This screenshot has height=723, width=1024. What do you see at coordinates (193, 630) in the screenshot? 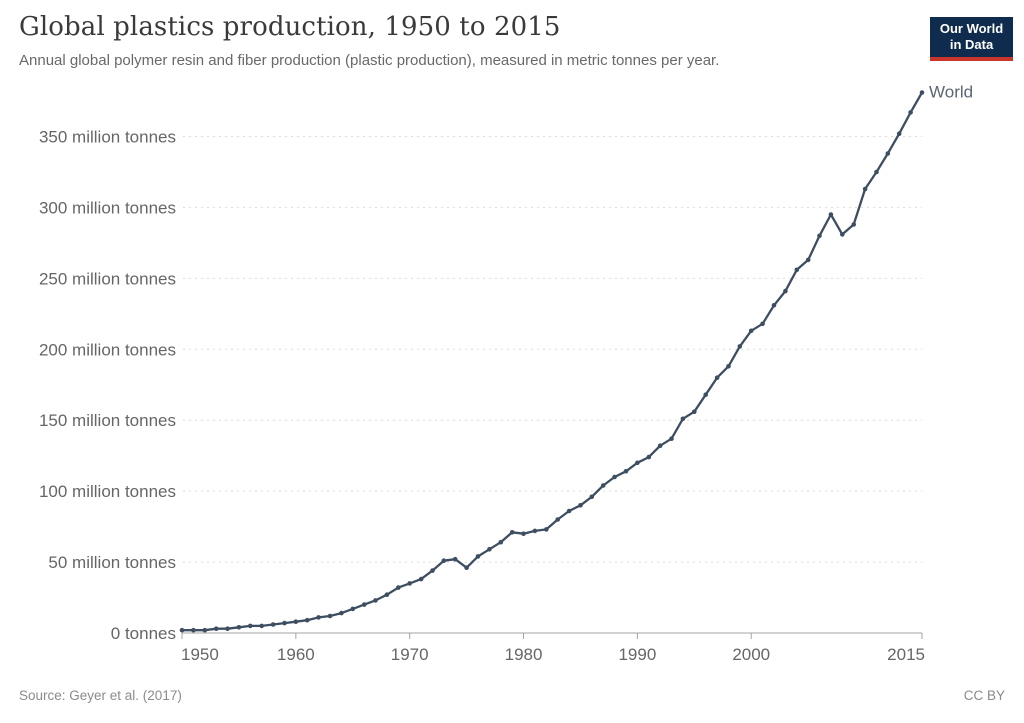
I see `data-point-1951` at bounding box center [193, 630].